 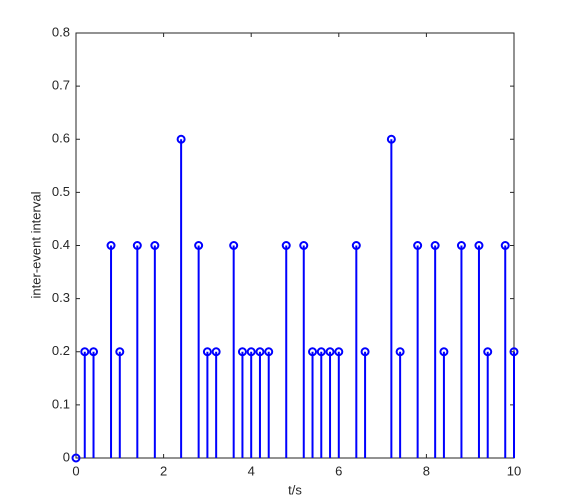 I want to click on y-tick-label: 0.5, so click(x=61, y=191).